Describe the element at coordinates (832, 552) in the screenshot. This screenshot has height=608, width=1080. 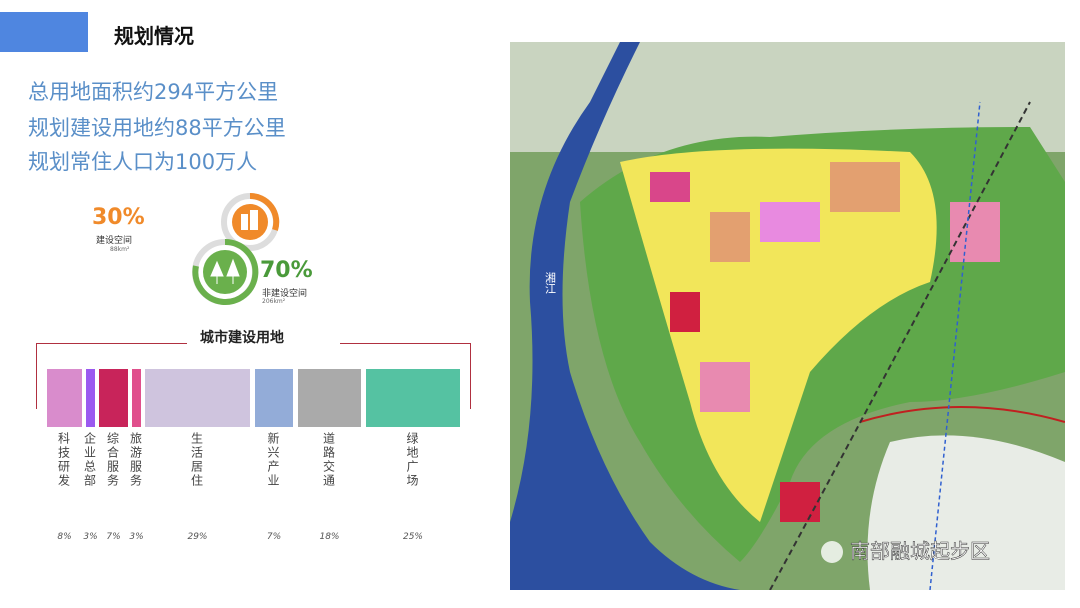
I see `logo` at that location.